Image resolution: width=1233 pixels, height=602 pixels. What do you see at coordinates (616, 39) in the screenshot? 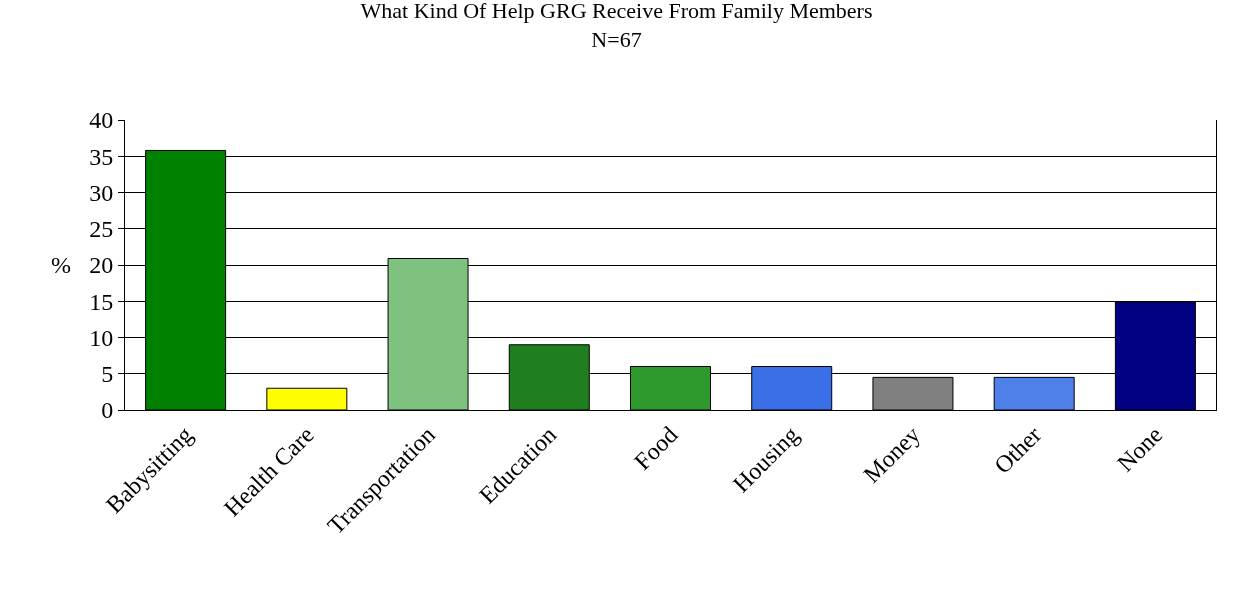
I see `chart-subtitle: N=67` at bounding box center [616, 39].